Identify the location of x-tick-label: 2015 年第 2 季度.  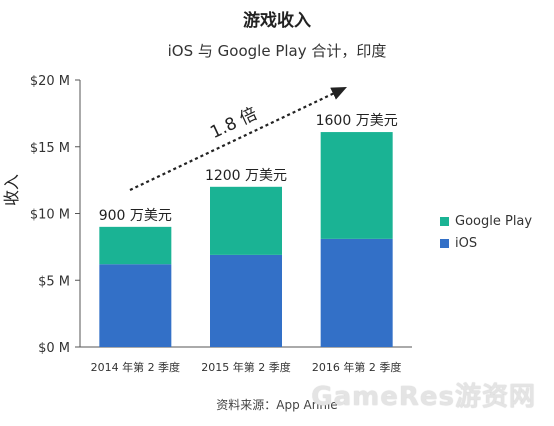
(245, 367).